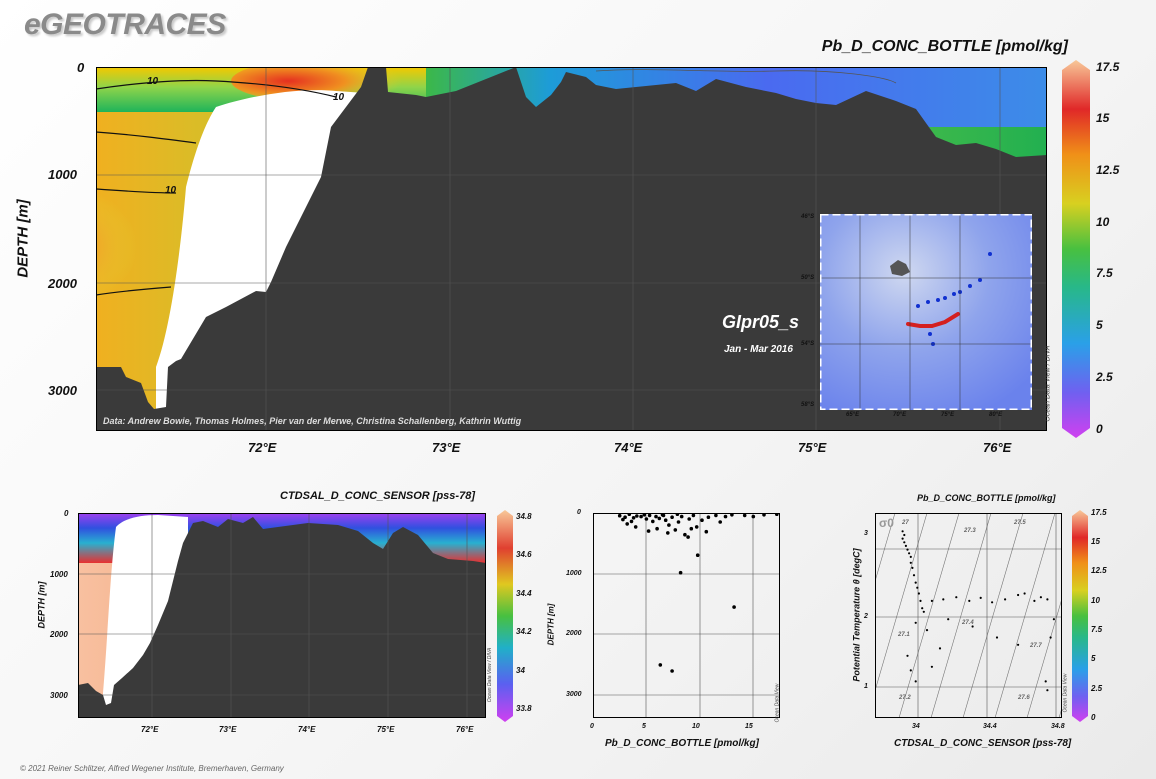 The height and width of the screenshot is (779, 1156). Describe the element at coordinates (524, 593) in the screenshot. I see `salinity-colorbar-tick: 34.4` at that location.